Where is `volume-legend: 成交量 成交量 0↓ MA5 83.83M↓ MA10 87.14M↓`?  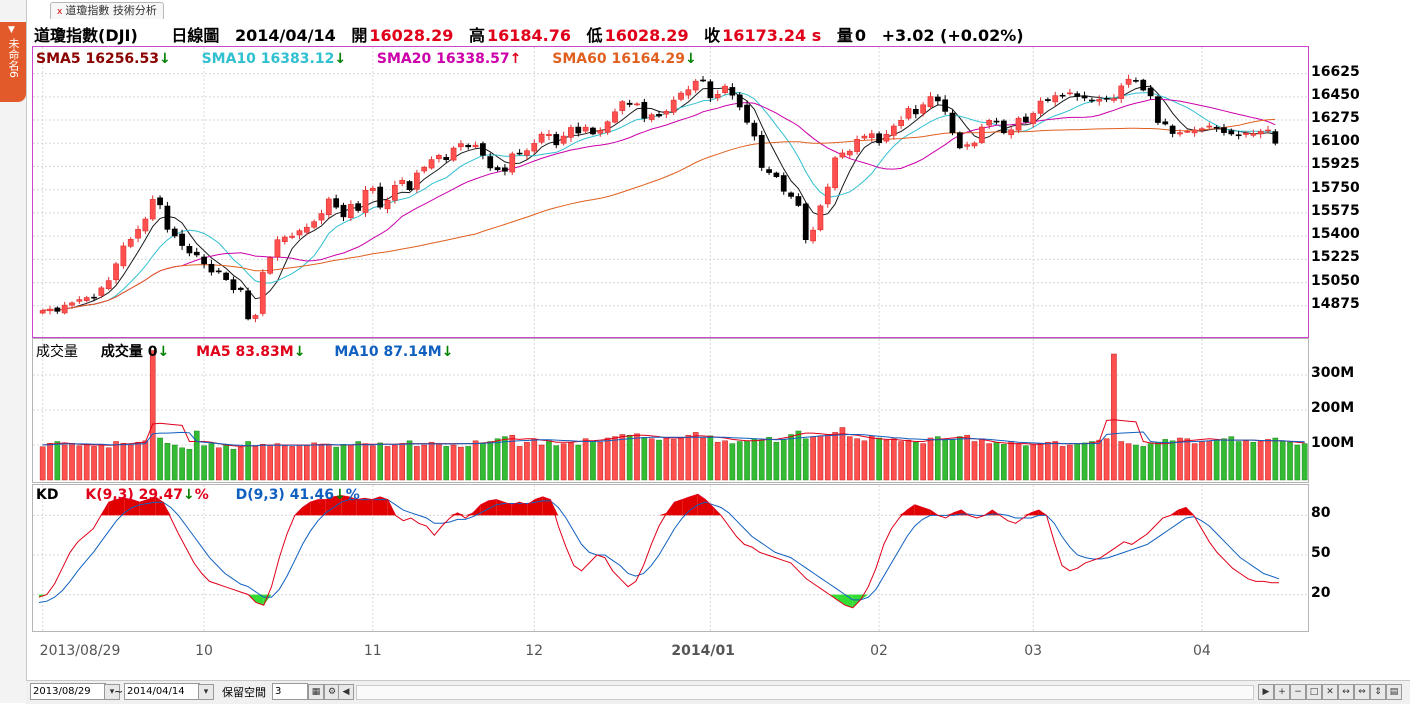
volume-legend: 成交量 成交量 0↓ MA5 83.83M↓ MA10 87.14M↓ is located at coordinates (244, 351).